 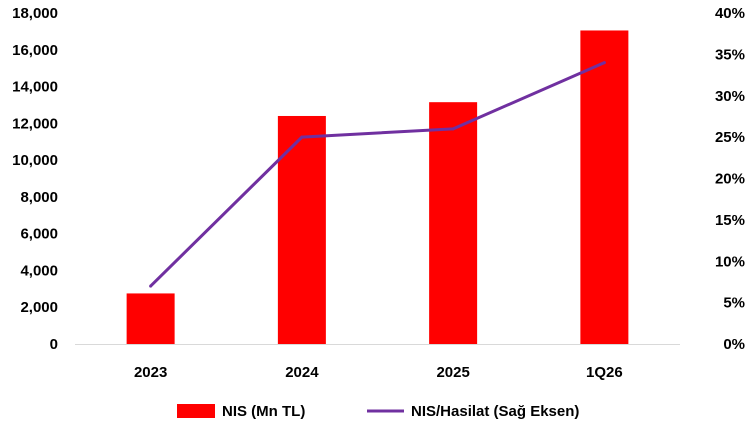 I want to click on left-tick-label: 16,000, so click(x=35, y=50).